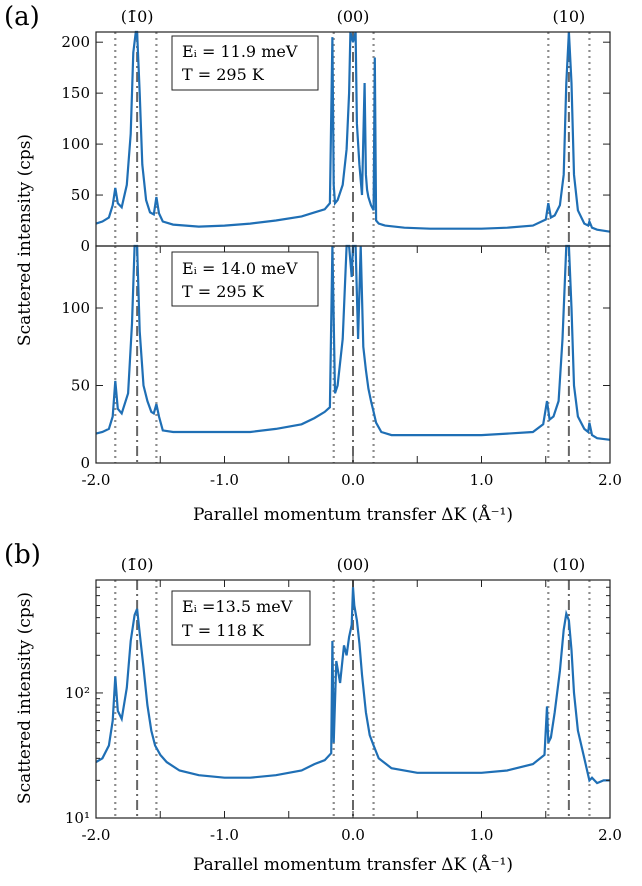  Describe the element at coordinates (241, 618) in the screenshot. I see `annotation-box-b` at that location.